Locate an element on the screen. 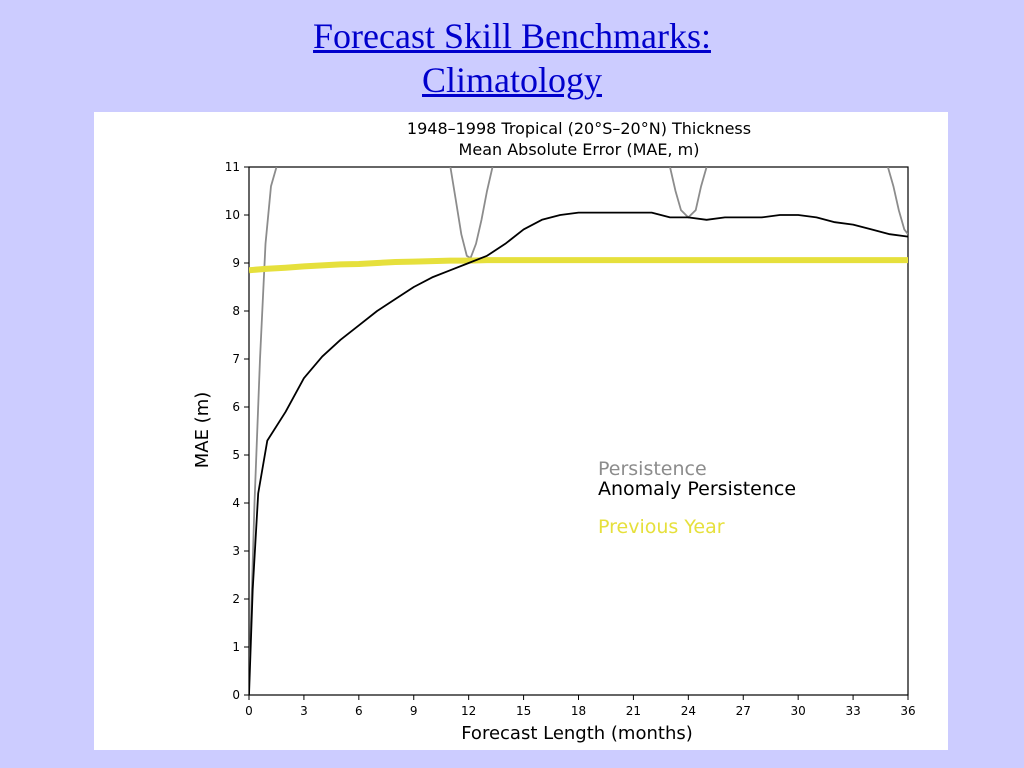  x-tick-label: 15 is located at coordinates (523, 711).